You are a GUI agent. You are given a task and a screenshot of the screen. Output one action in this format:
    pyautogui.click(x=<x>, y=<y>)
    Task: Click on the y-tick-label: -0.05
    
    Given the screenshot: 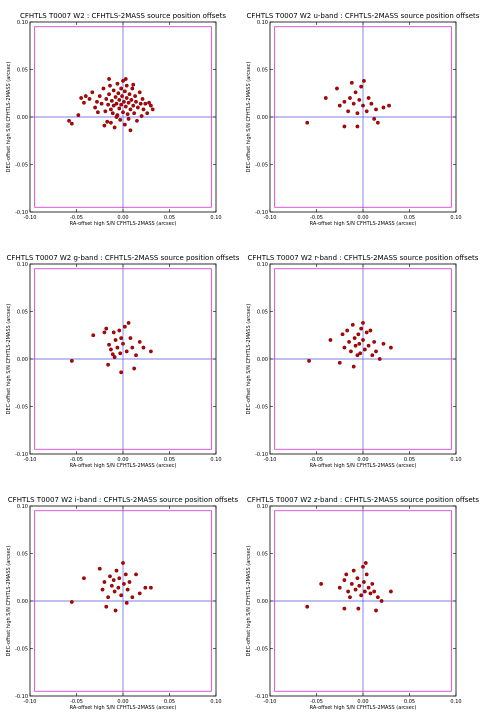 What is the action you would take?
    pyautogui.click(x=21, y=649)
    